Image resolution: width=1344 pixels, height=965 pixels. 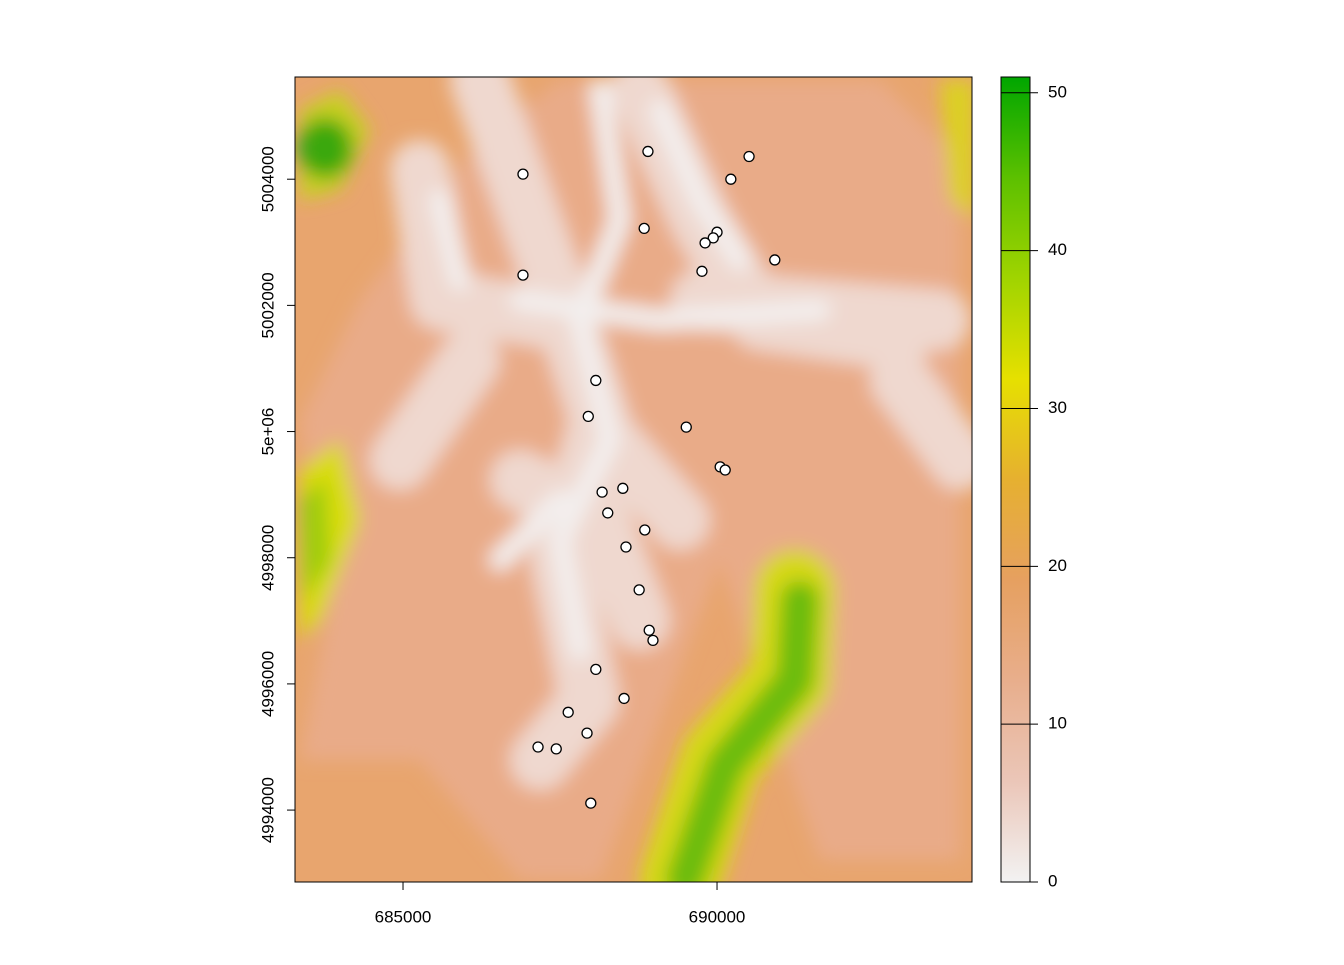 What do you see at coordinates (1015, 479) in the screenshot?
I see `colorbar` at bounding box center [1015, 479].